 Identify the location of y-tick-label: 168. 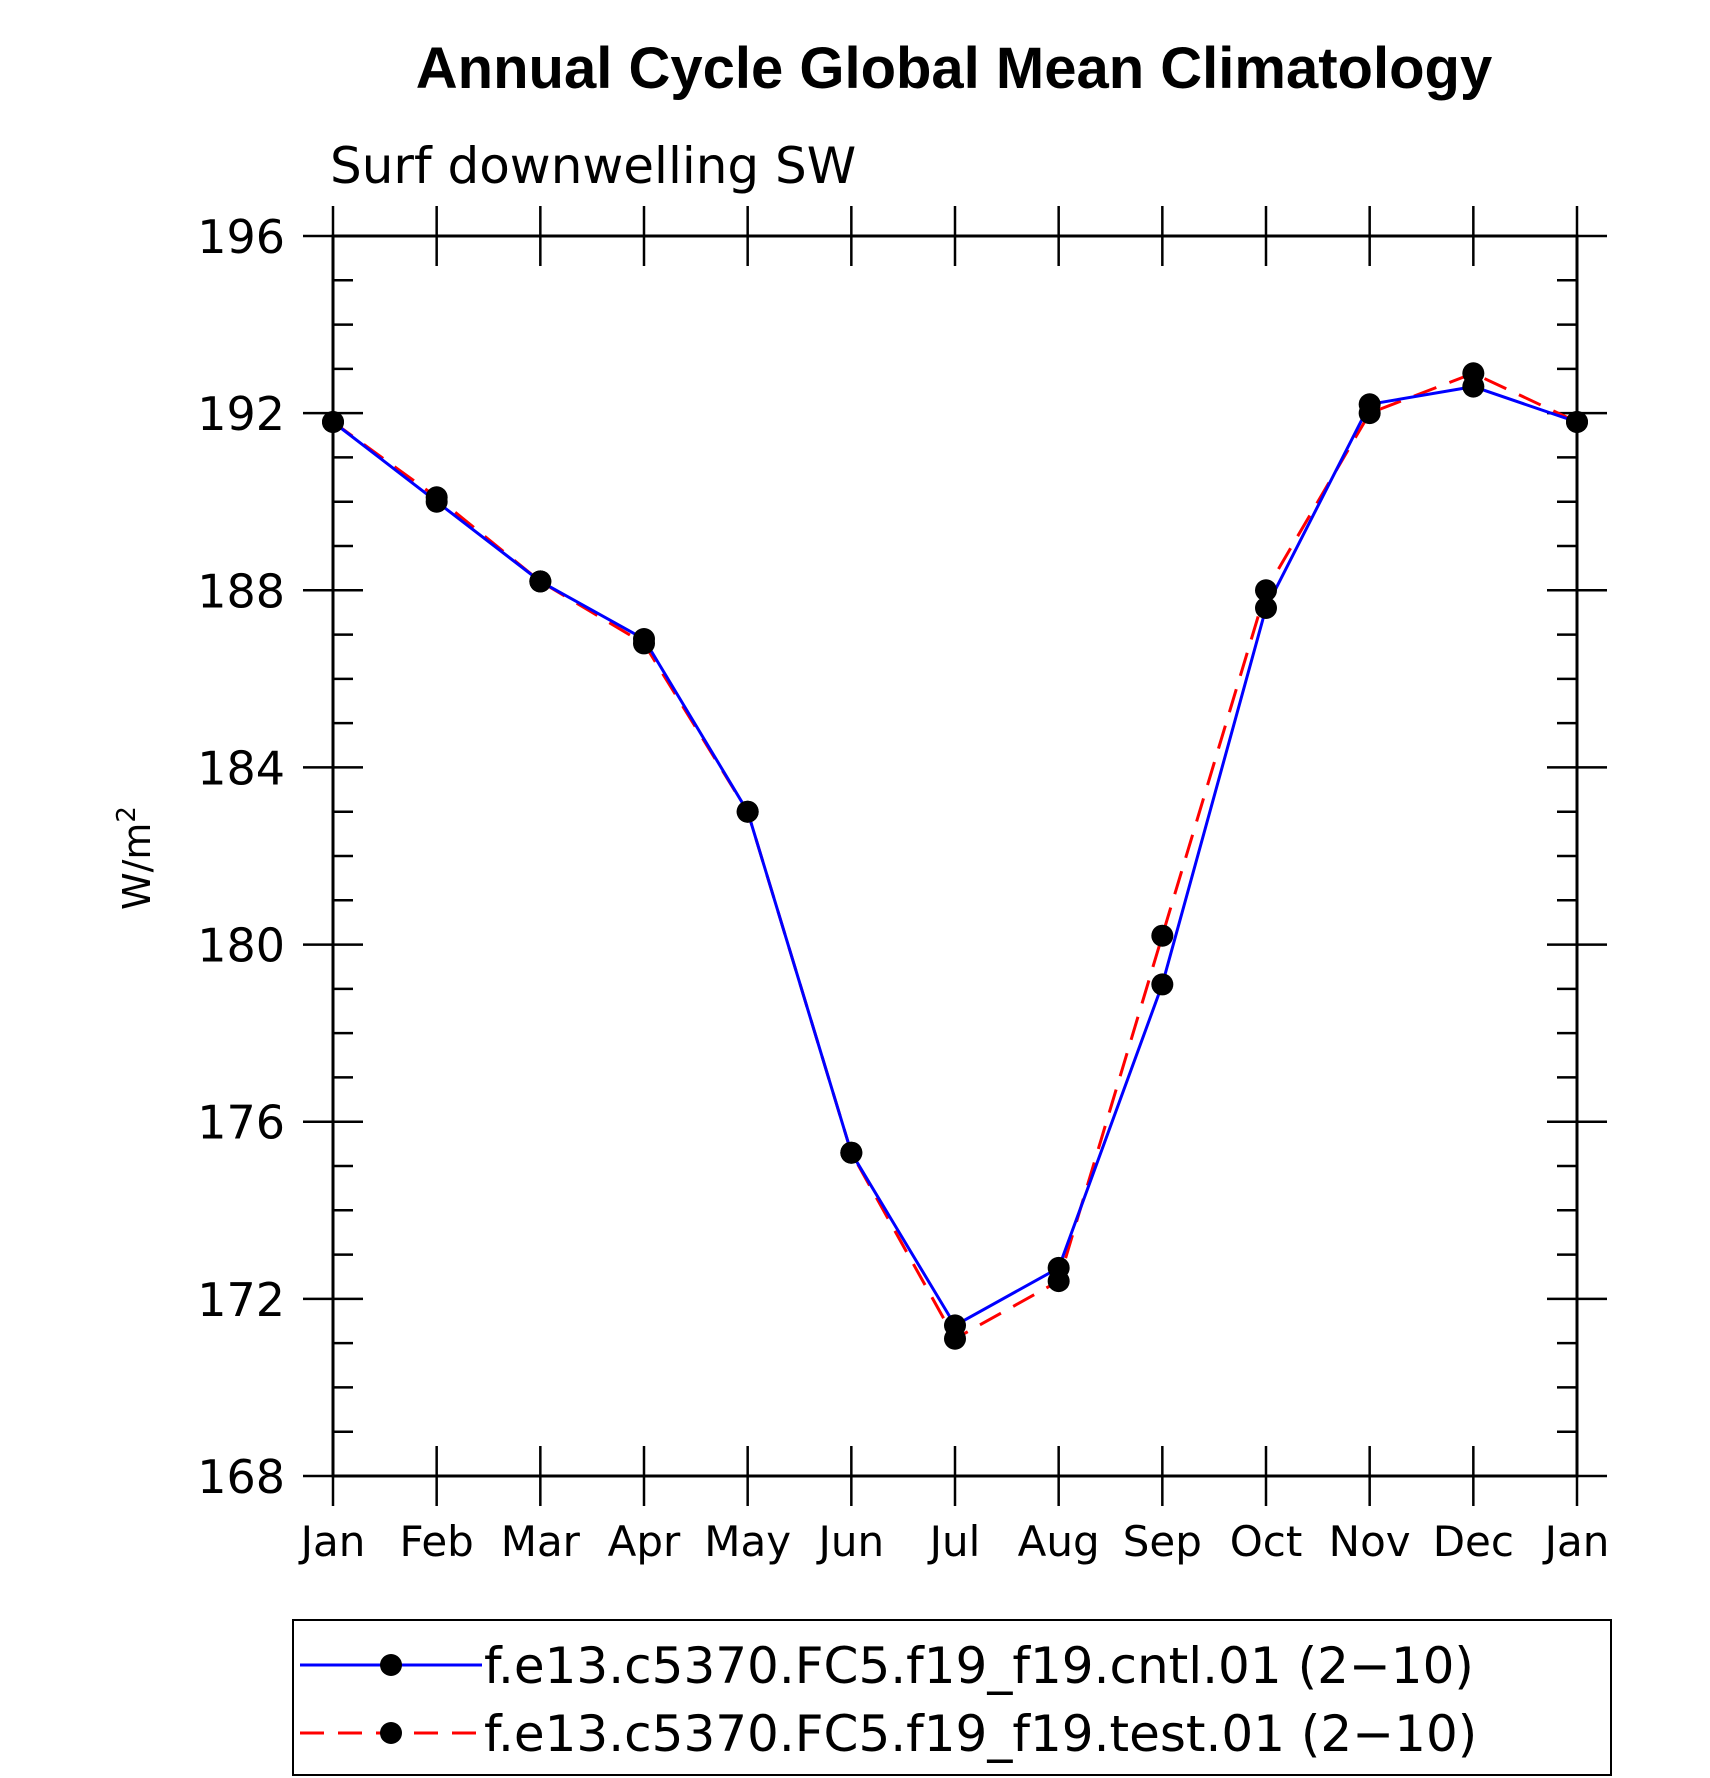
(241, 1477).